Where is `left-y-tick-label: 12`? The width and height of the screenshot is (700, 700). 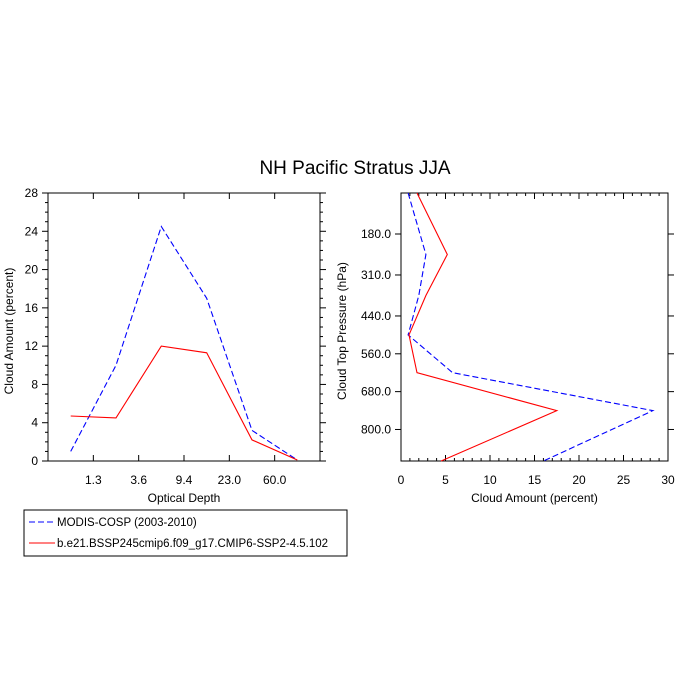 left-y-tick-label: 12 is located at coordinates (32, 346).